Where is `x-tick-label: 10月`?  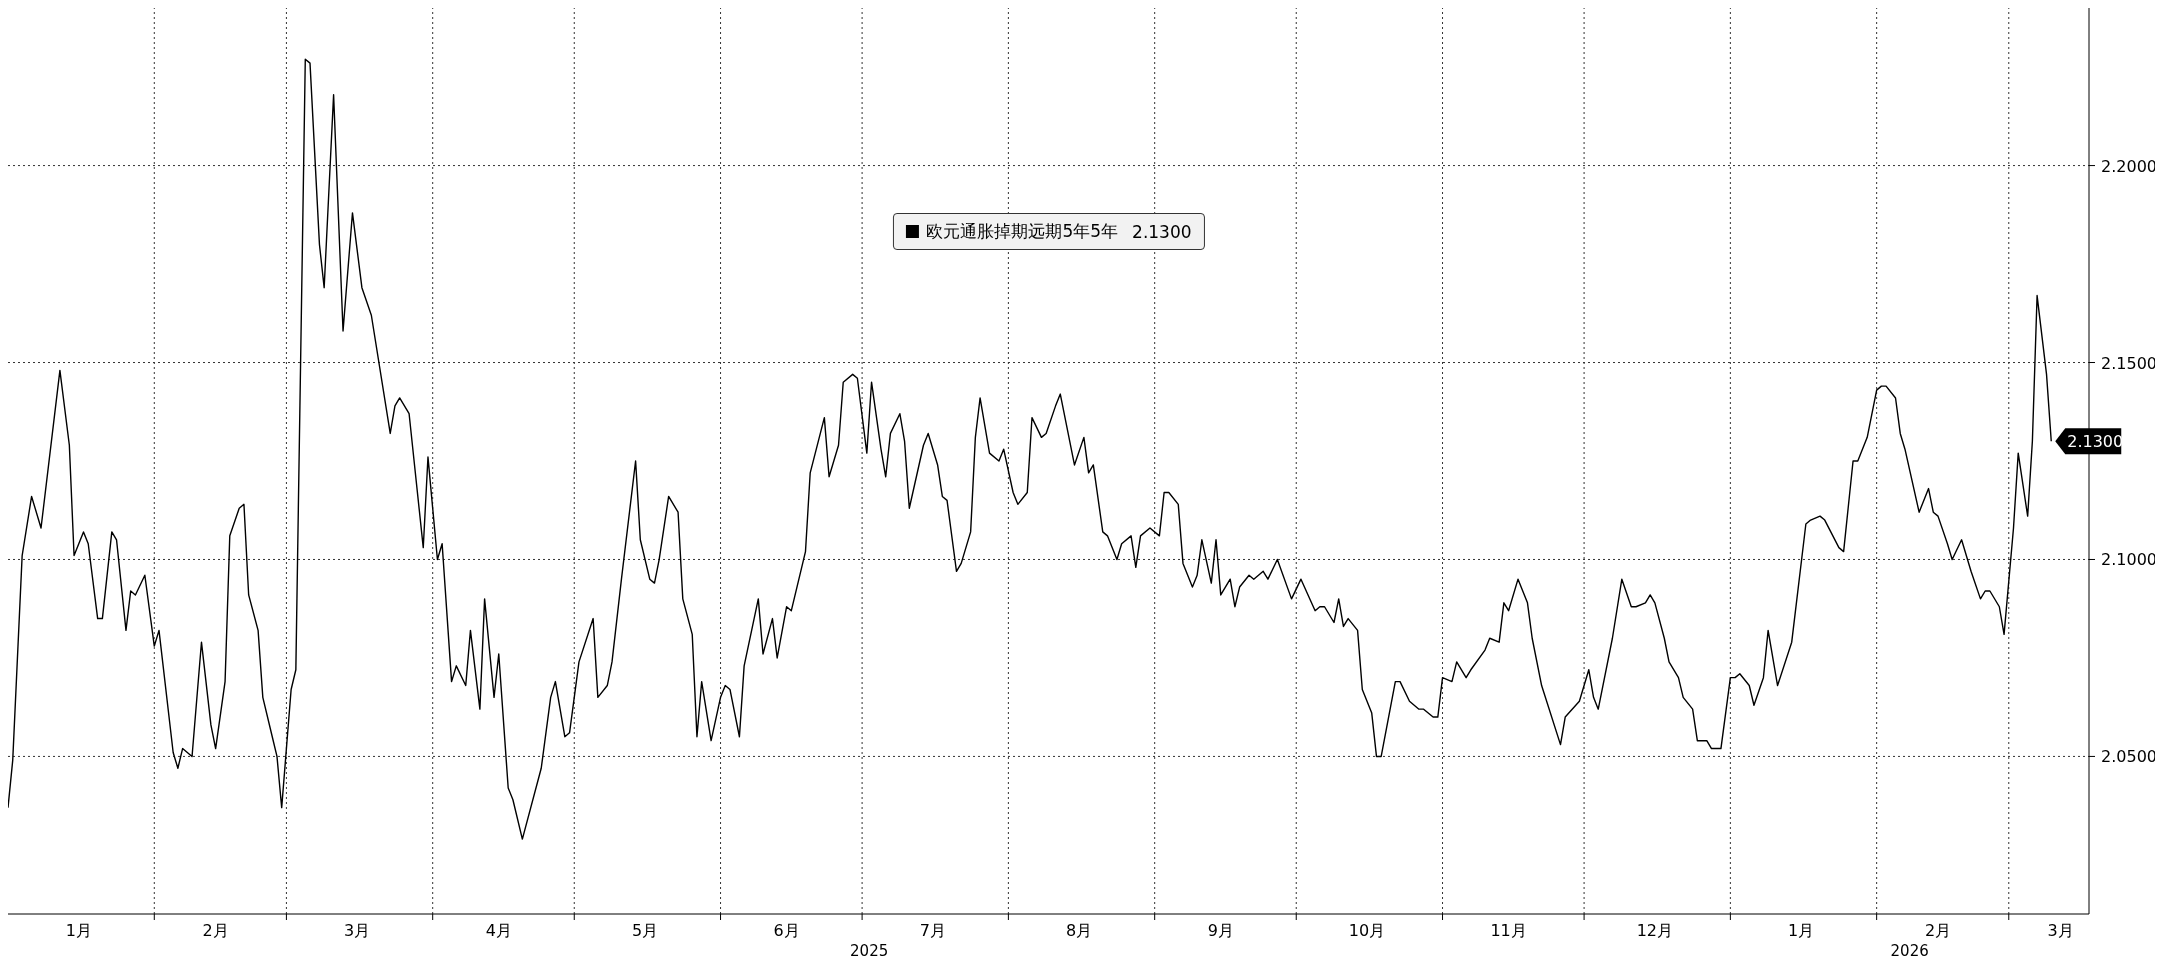
x-tick-label: 10月 is located at coordinates (1367, 930).